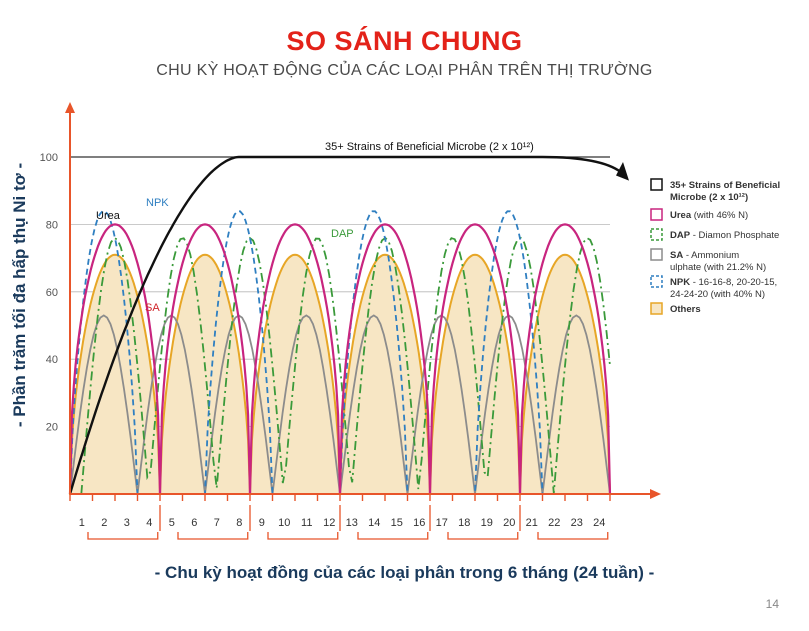 The image size is (809, 631). What do you see at coordinates (49, 158) in the screenshot?
I see `y-tick-label: 100` at bounding box center [49, 158].